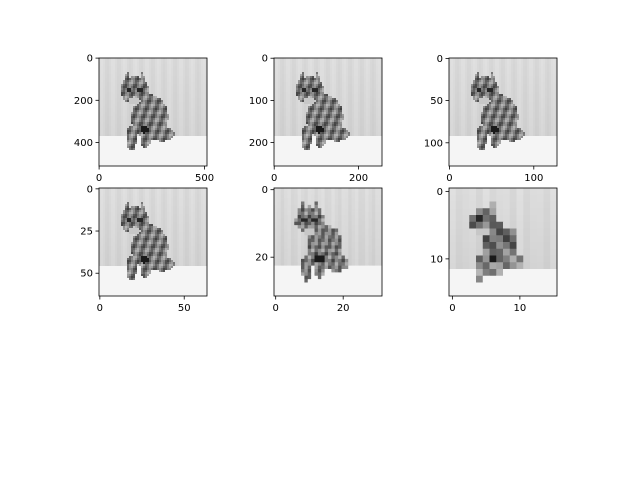 This screenshot has height=480, width=640. I want to click on x-tick-label: 500, so click(204, 178).